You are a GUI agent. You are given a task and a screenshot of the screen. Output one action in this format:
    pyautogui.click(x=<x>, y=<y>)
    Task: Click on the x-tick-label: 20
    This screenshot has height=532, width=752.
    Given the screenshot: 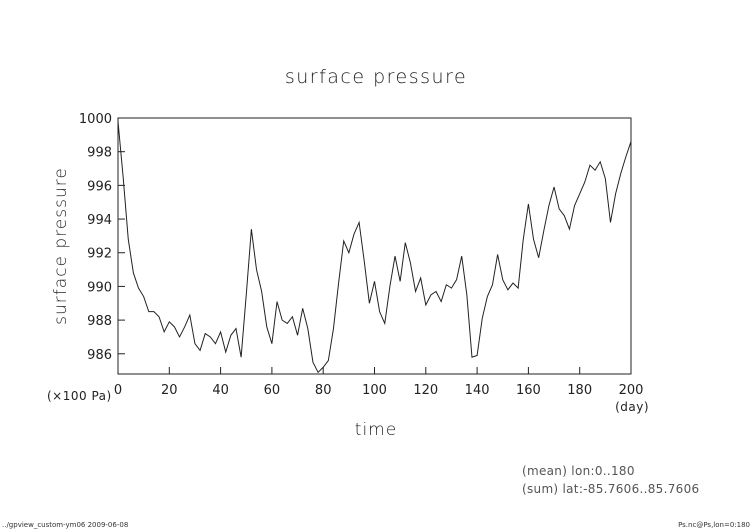 What is the action you would take?
    pyautogui.click(x=169, y=390)
    